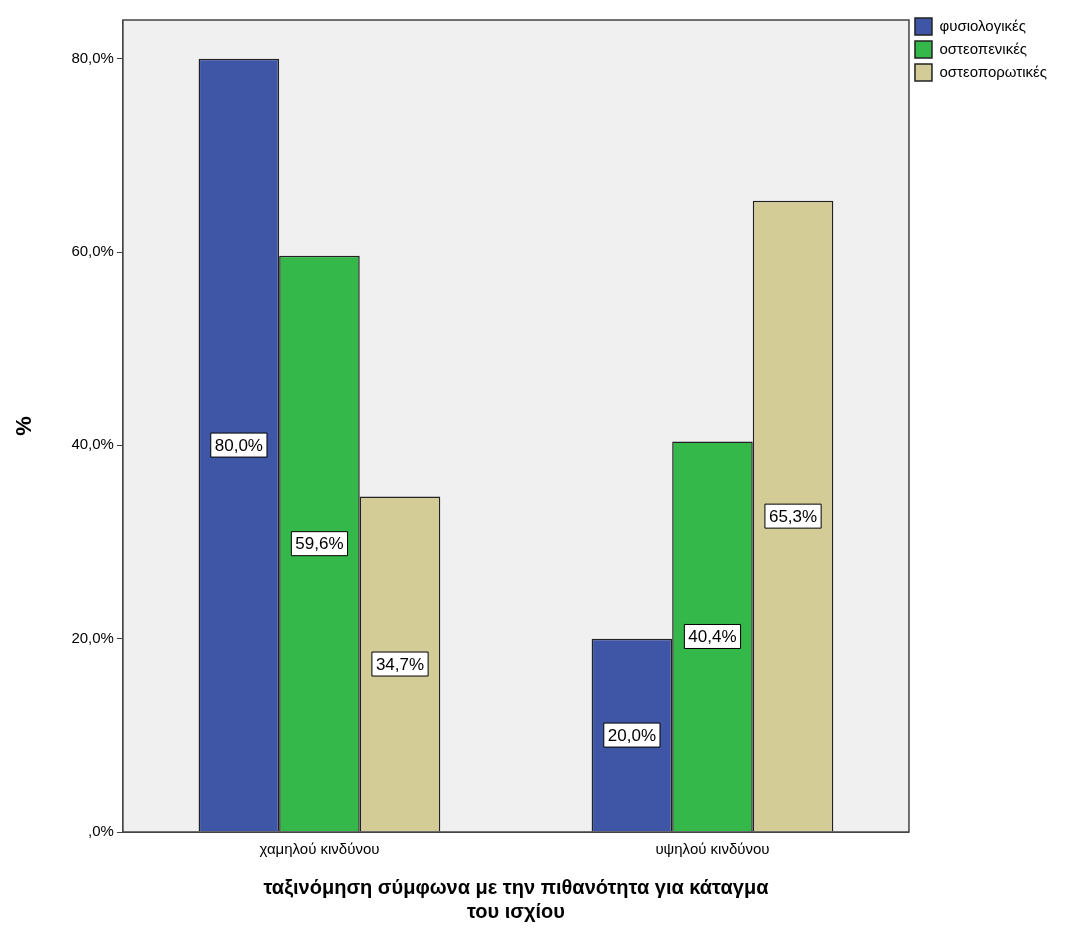  Describe the element at coordinates (92, 57) in the screenshot. I see `y-tick-label: 80,0%` at that location.